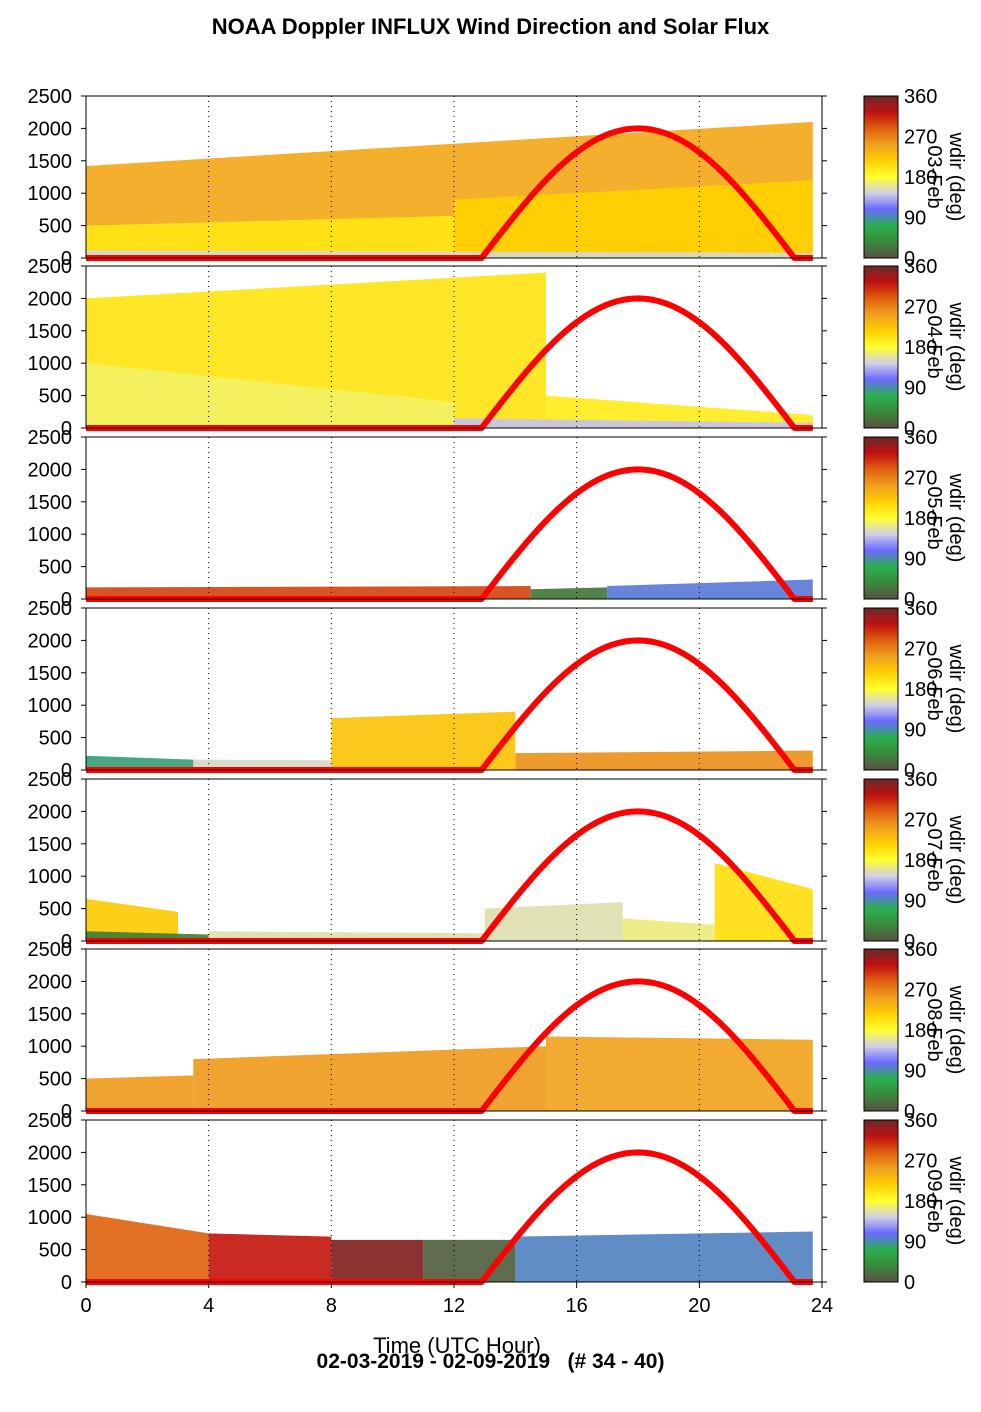 The height and width of the screenshot is (1412, 981). What do you see at coordinates (934, 517) in the screenshot?
I see `panel-date-label: 05-Feb` at bounding box center [934, 517].